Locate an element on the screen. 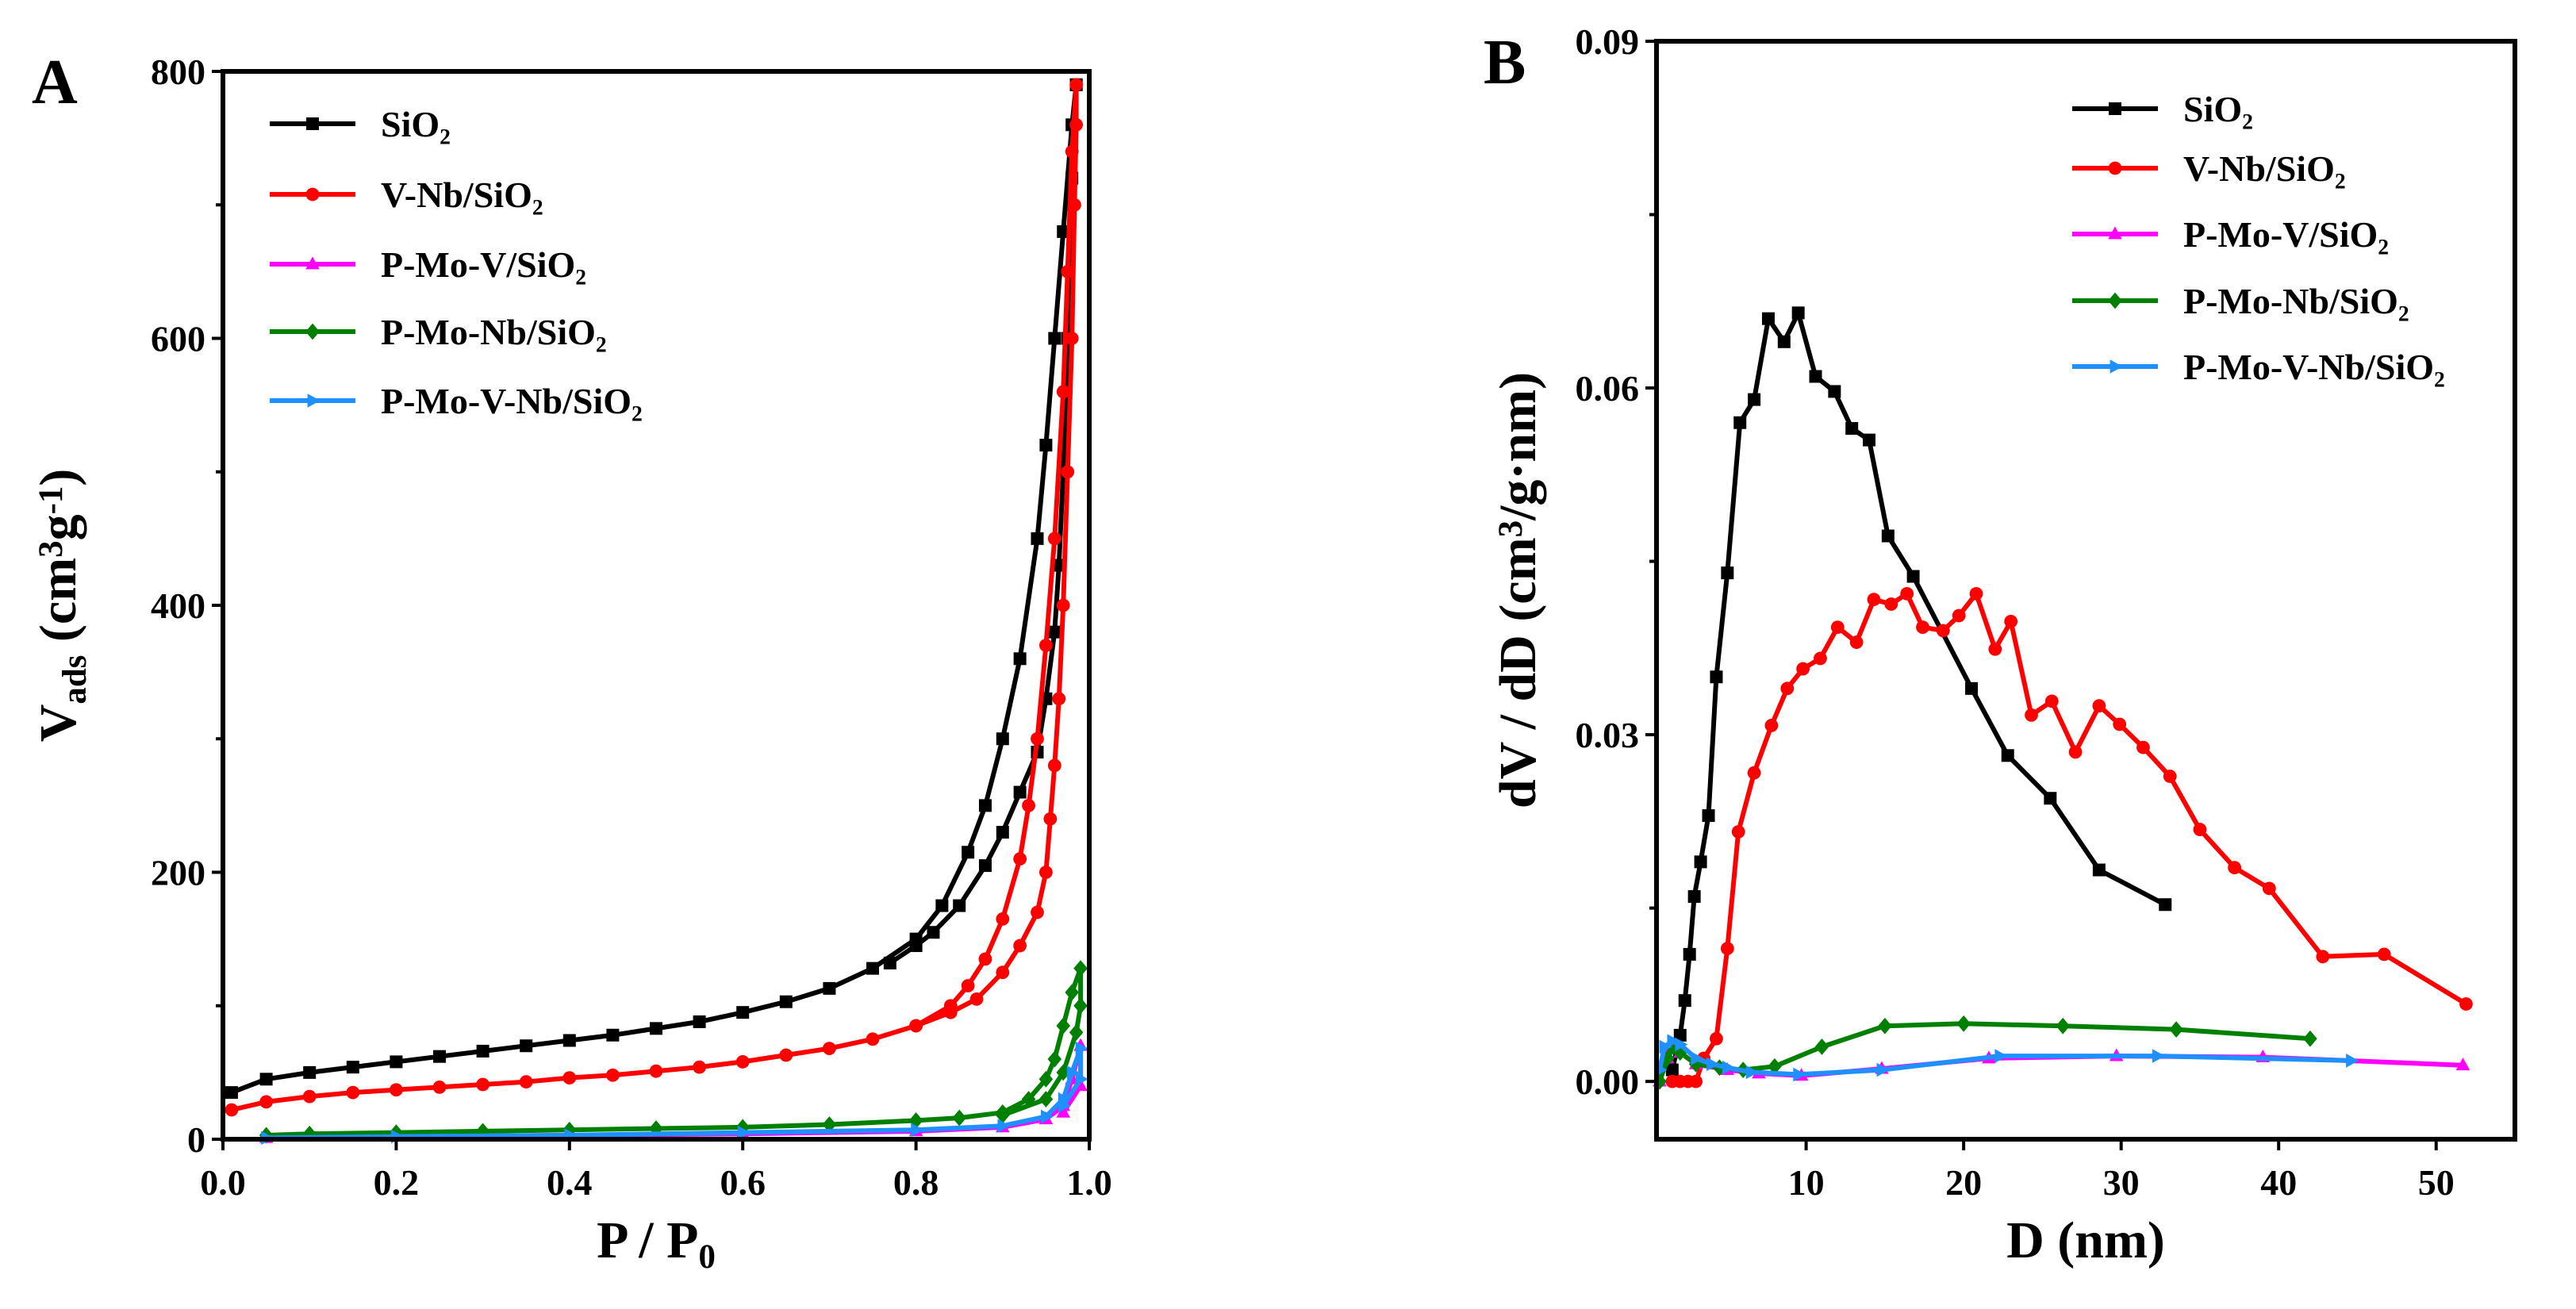  x-tick-label: 30 is located at coordinates (2121, 1182).